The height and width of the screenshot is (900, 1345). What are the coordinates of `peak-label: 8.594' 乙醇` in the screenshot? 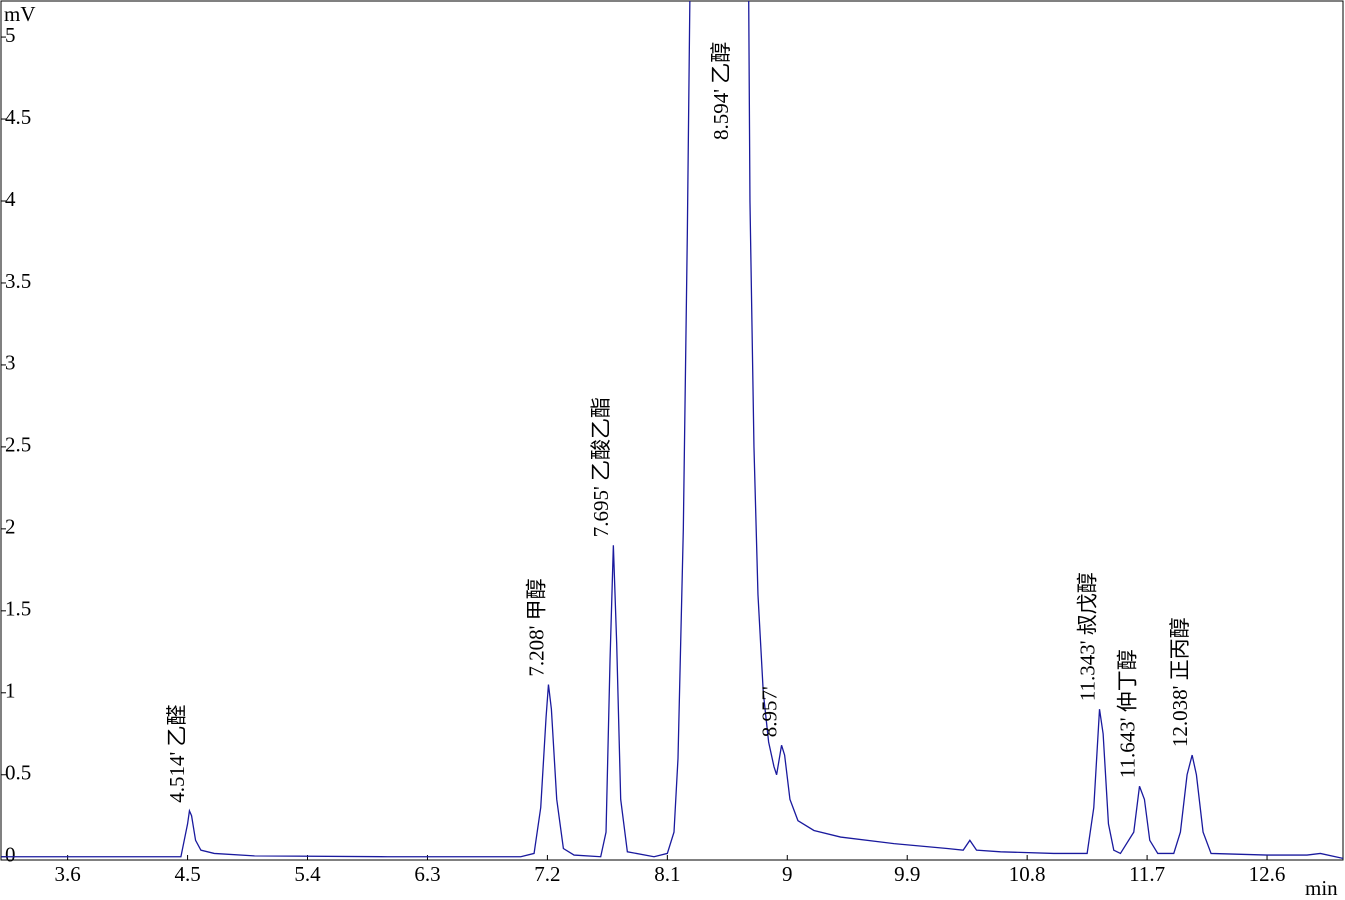 It's located at (721, 91).